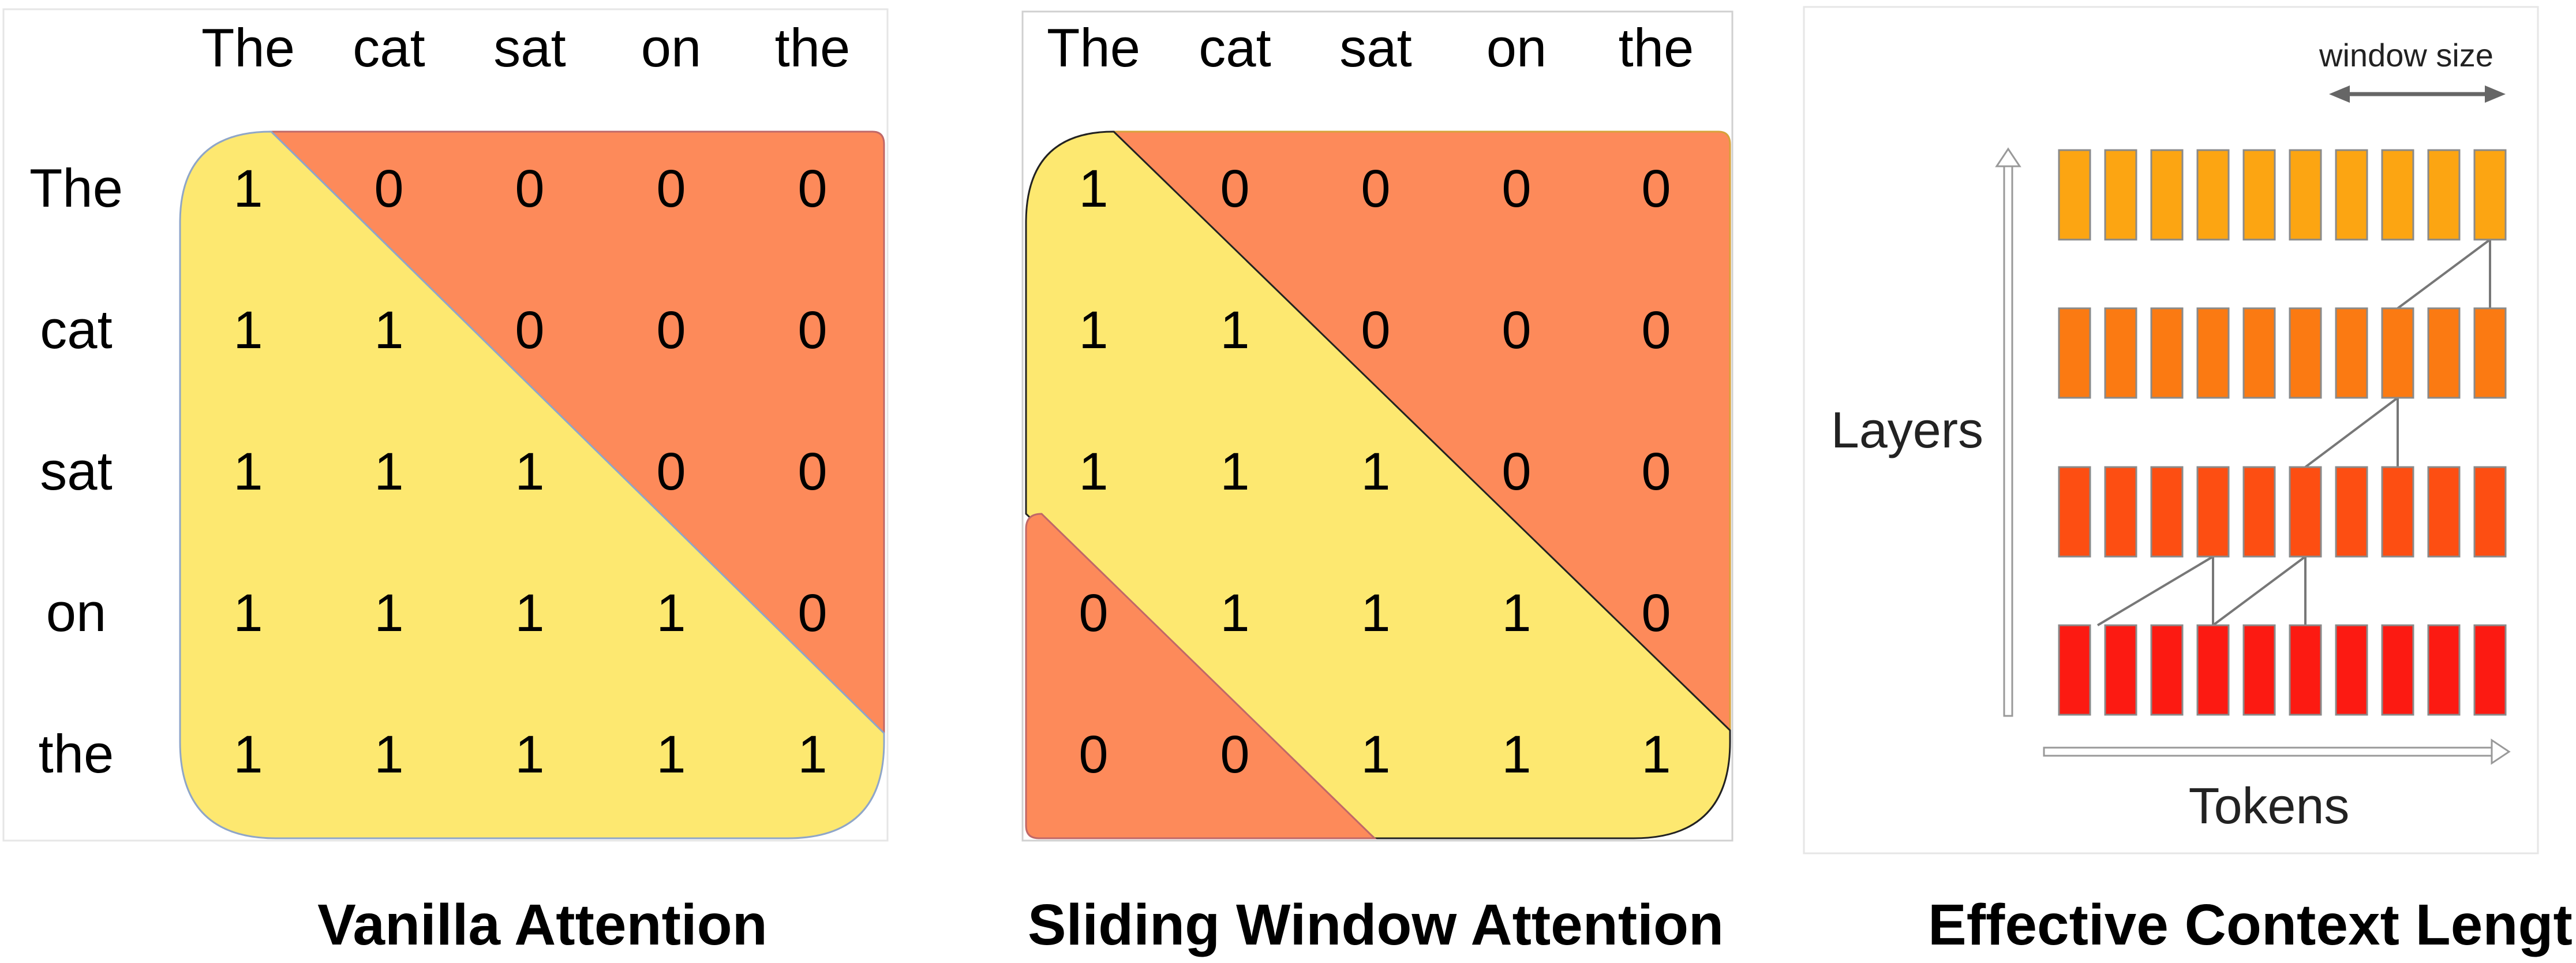 The image size is (2576, 963). Describe the element at coordinates (389, 47) in the screenshot. I see `column-token-label: cat` at that location.